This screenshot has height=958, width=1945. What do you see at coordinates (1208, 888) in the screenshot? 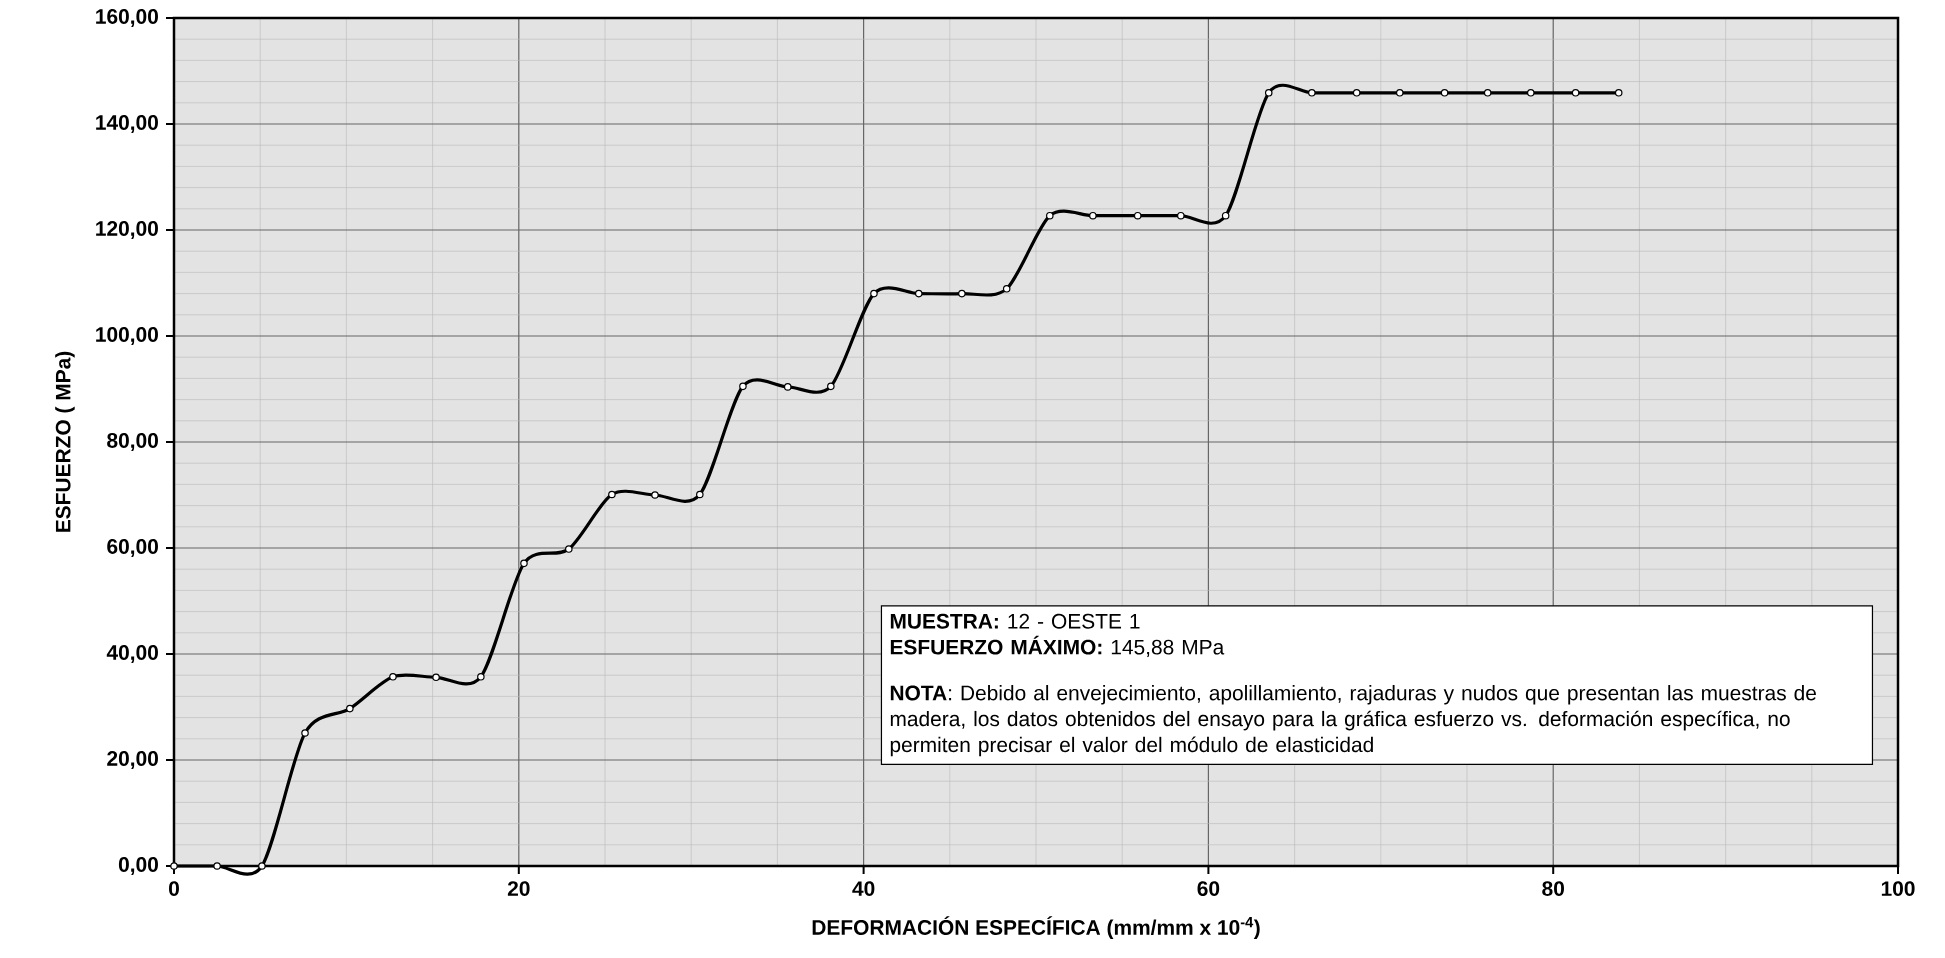
I see `x-tick-label: 60` at bounding box center [1208, 888].